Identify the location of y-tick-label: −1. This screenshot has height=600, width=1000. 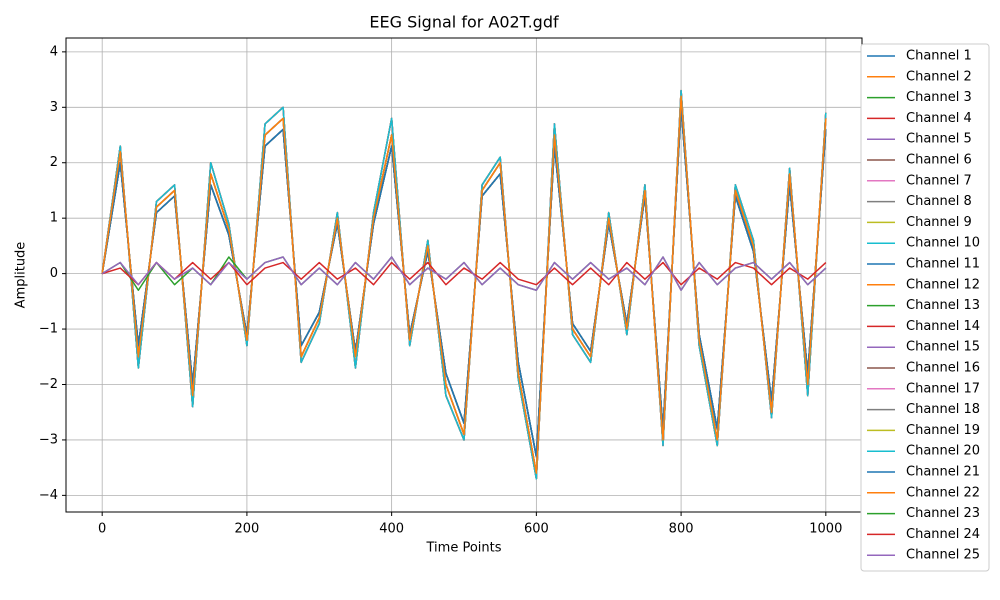
(48, 329).